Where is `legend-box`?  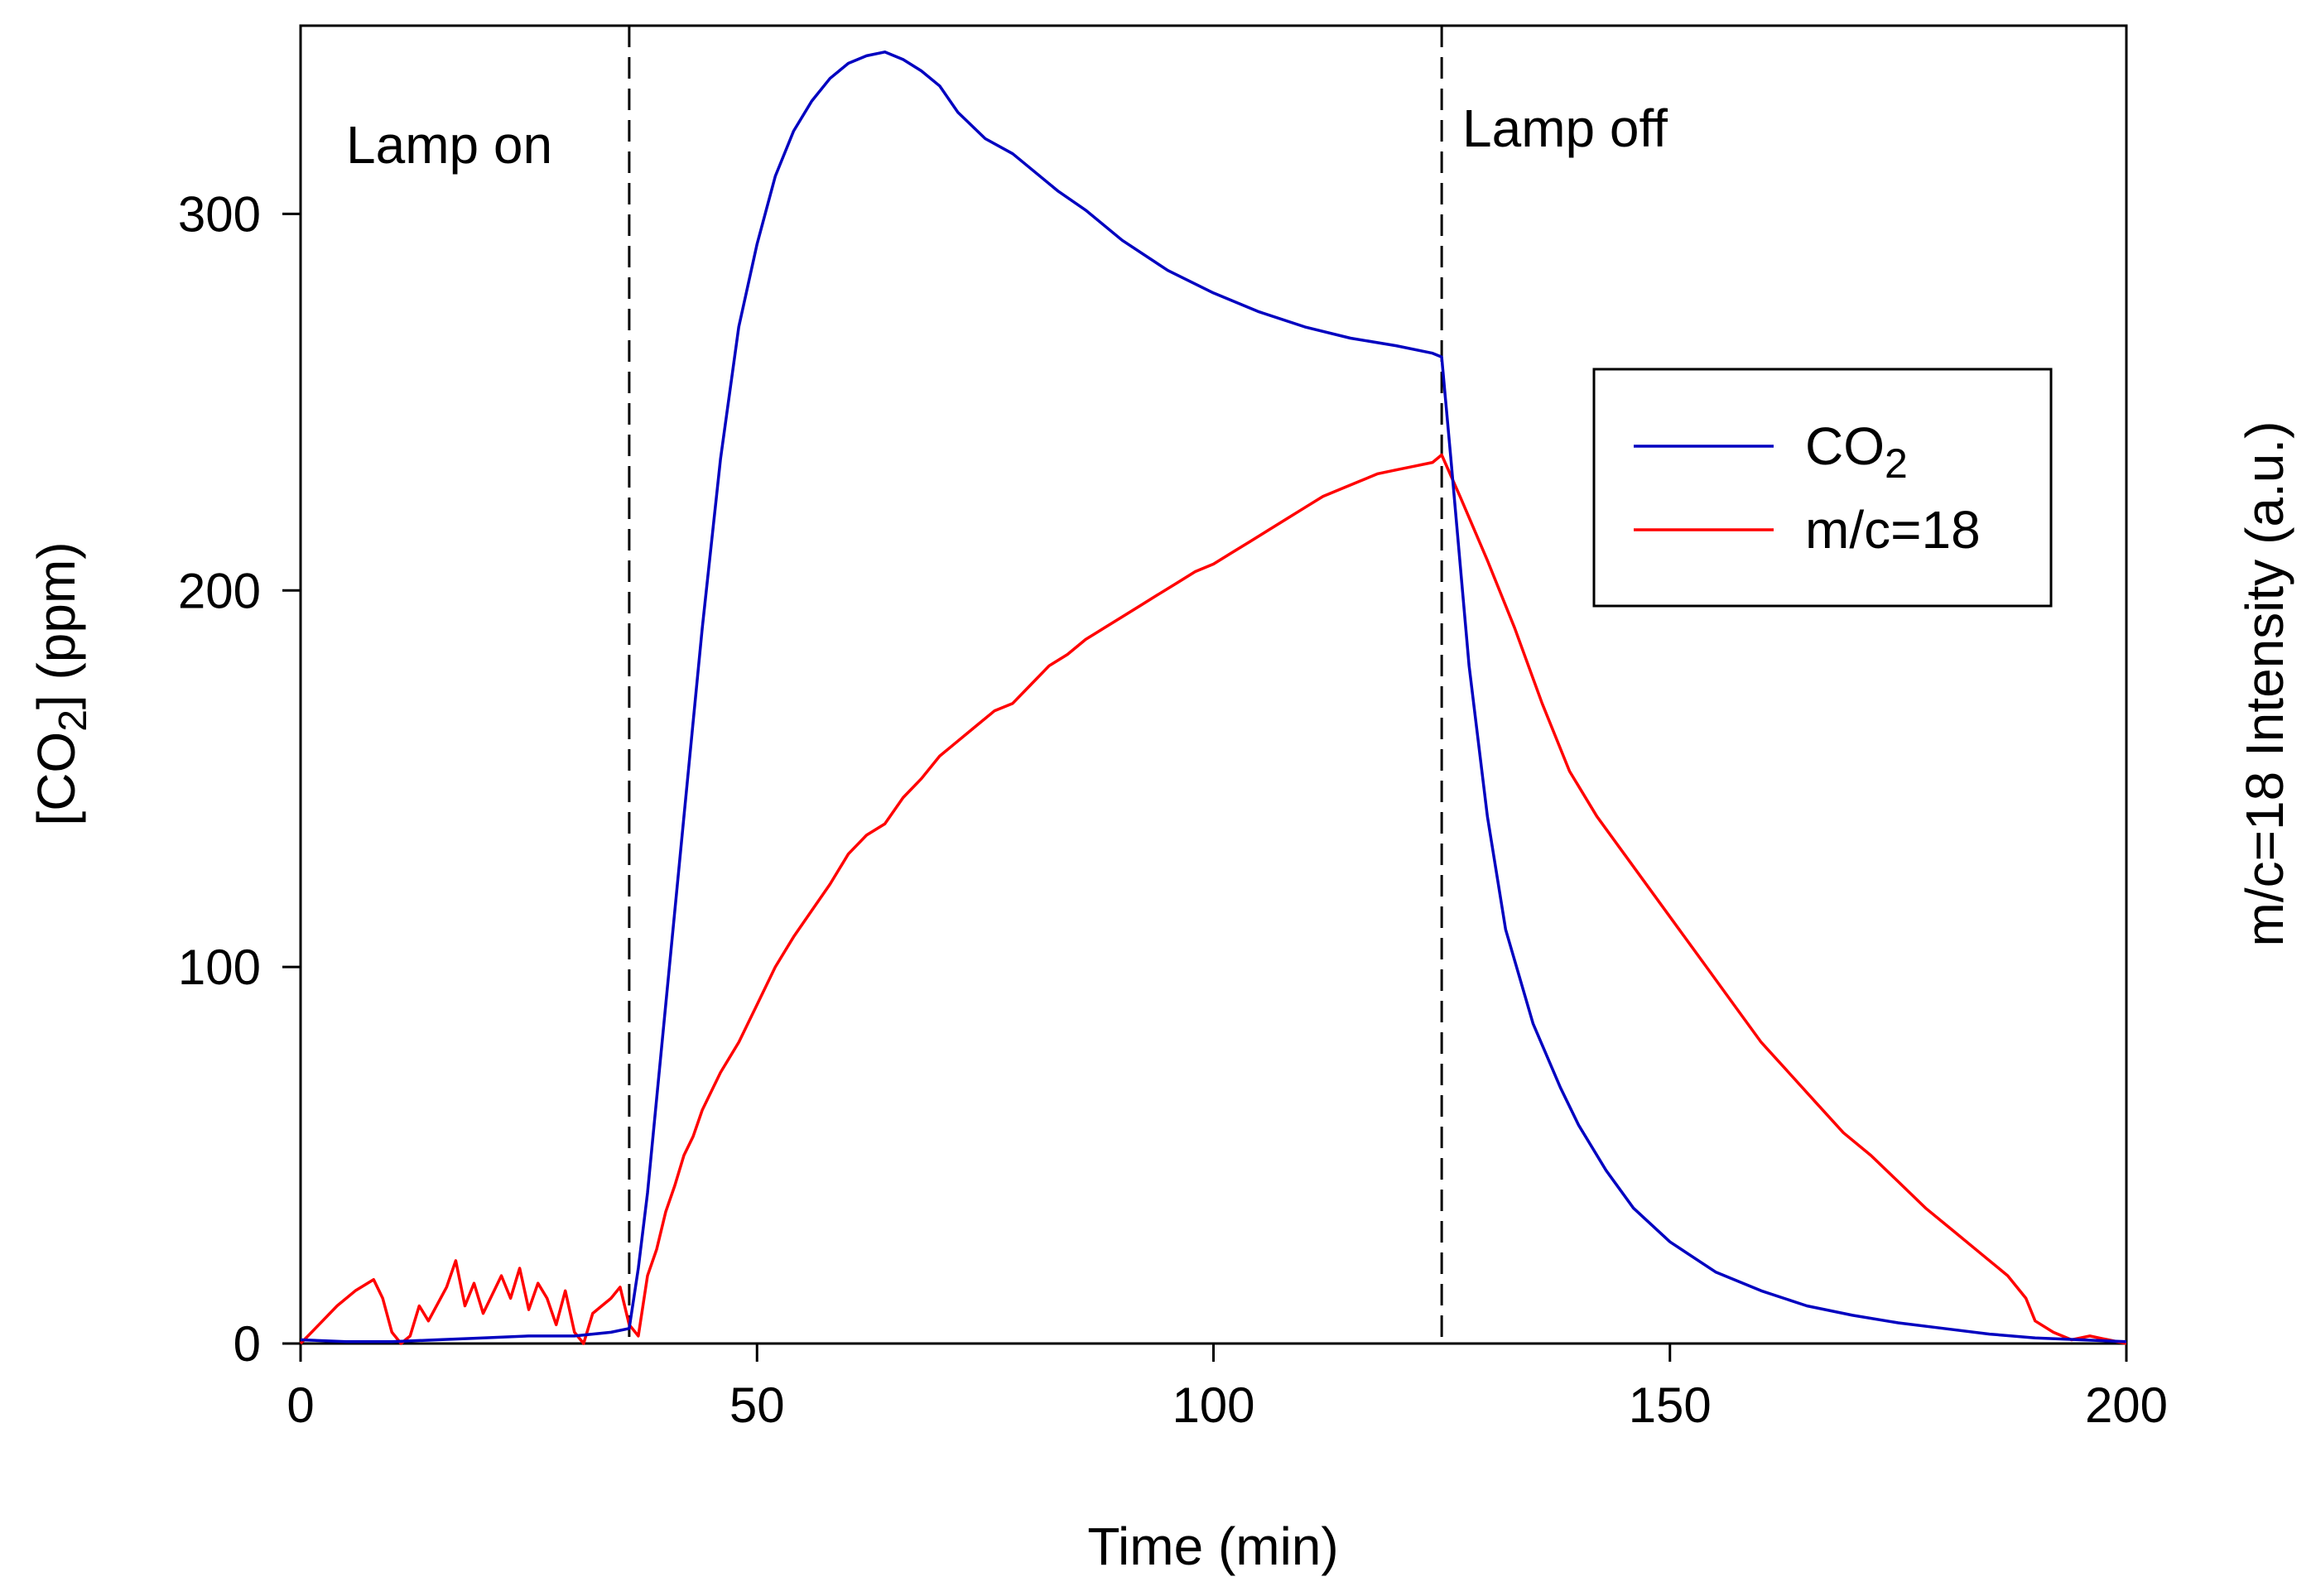
legend-box is located at coordinates (1822, 488).